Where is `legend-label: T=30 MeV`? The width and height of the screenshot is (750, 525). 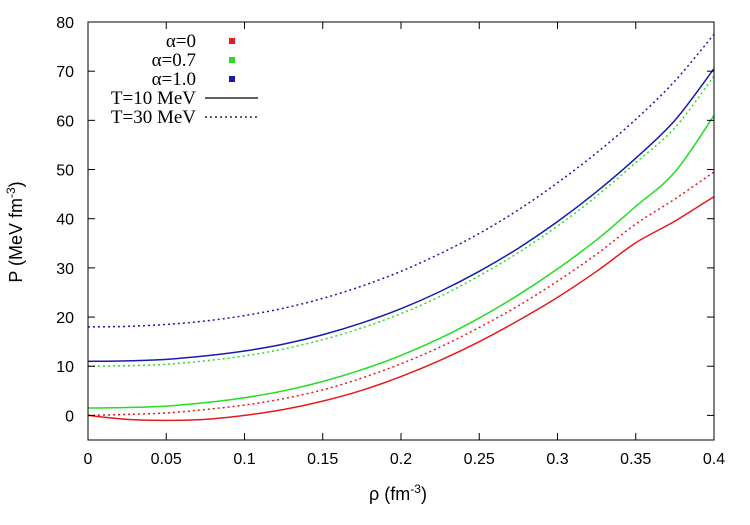
legend-label: T=30 MeV is located at coordinates (153, 117).